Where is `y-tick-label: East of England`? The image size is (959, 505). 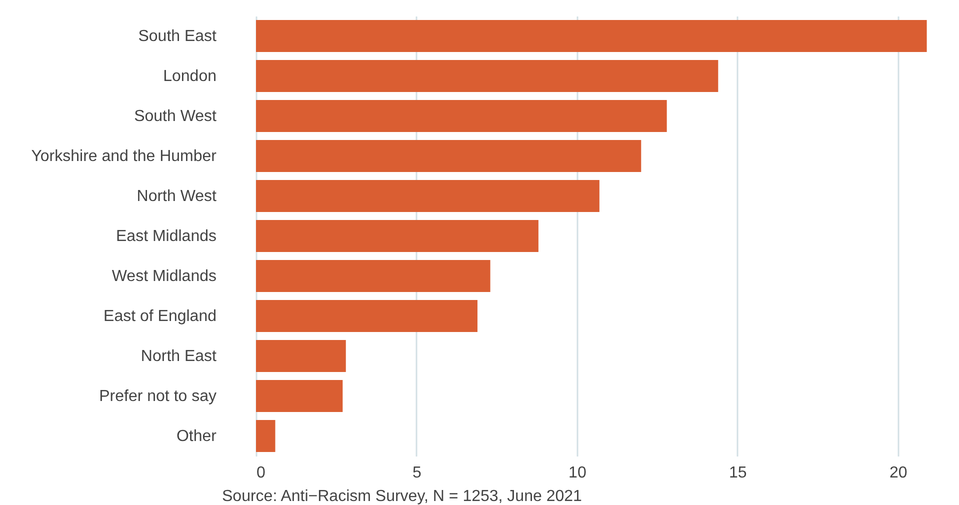
y-tick-label: East of England is located at coordinates (160, 316).